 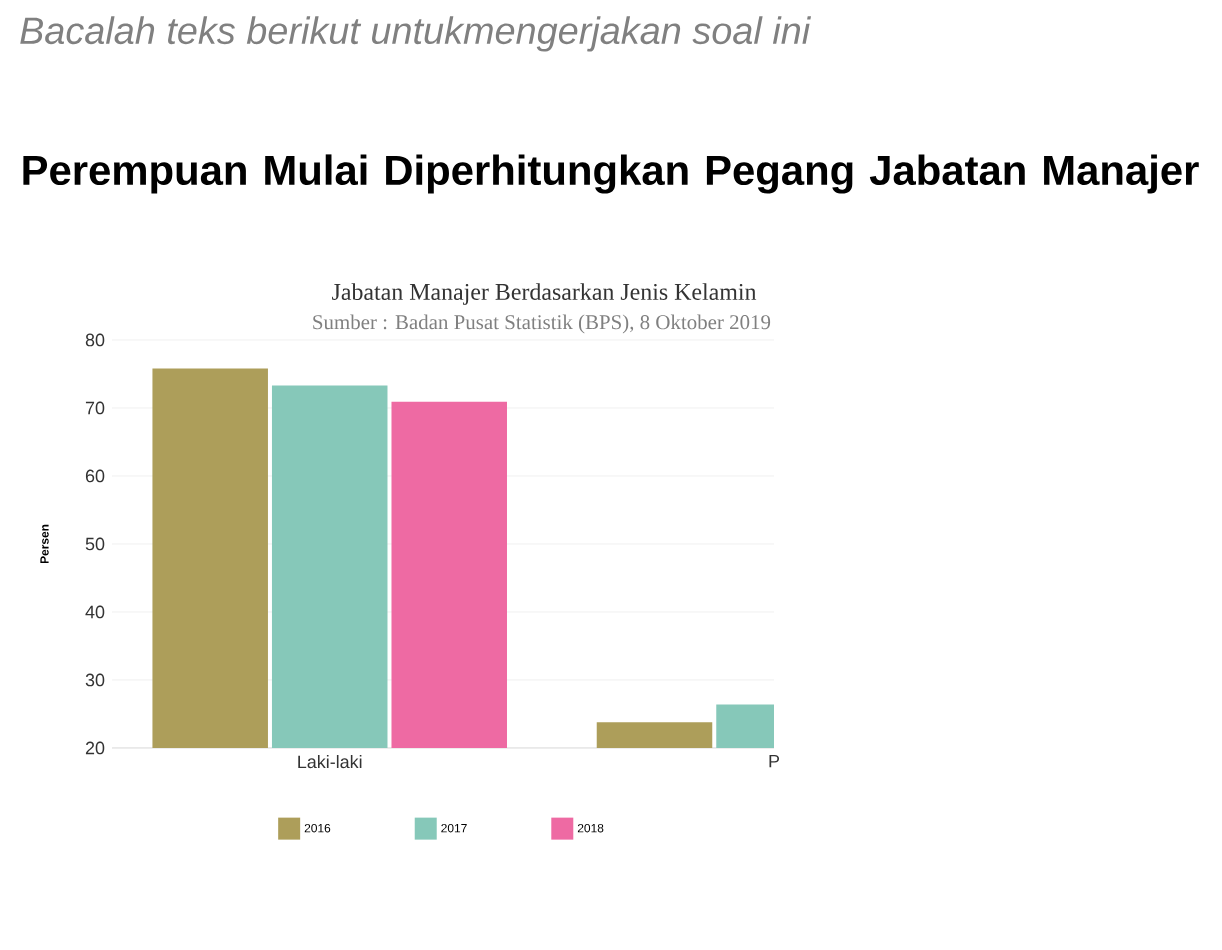 I want to click on y-tick-label: 20, so click(x=95, y=748).